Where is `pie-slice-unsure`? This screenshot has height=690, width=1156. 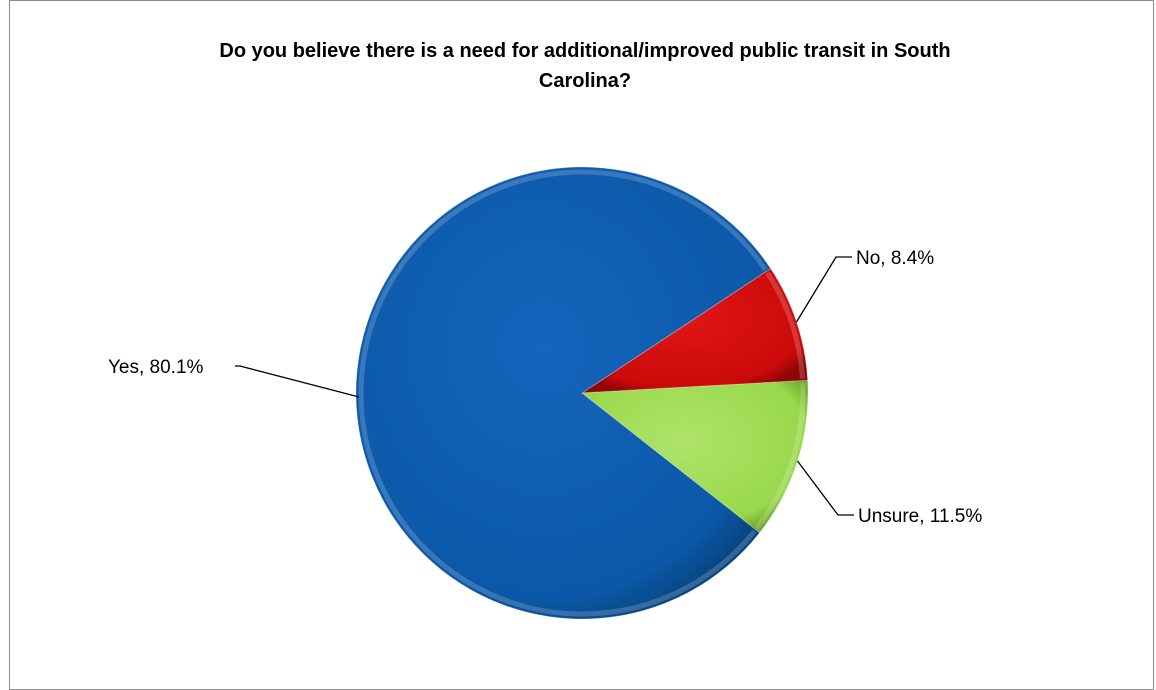
pie-slice-unsure is located at coordinates (694, 456).